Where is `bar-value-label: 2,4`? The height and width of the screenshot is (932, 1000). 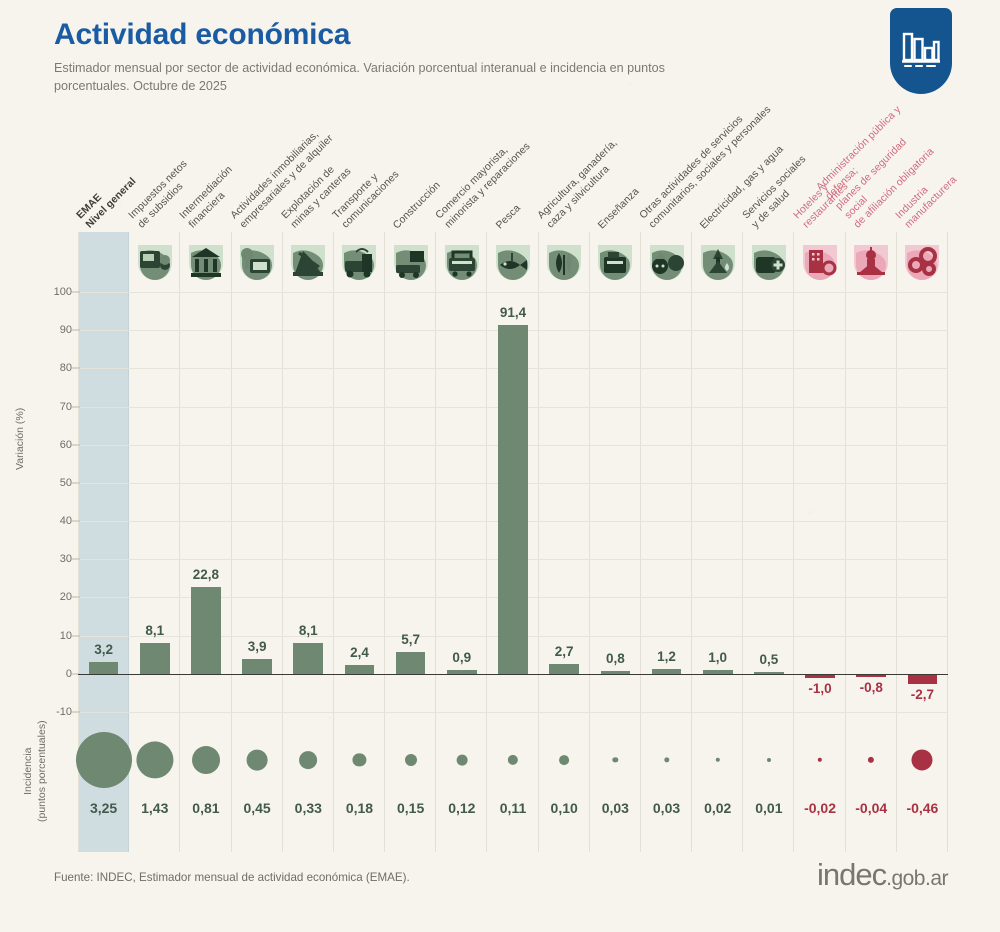
bar-value-label: 2,4 is located at coordinates (359, 652).